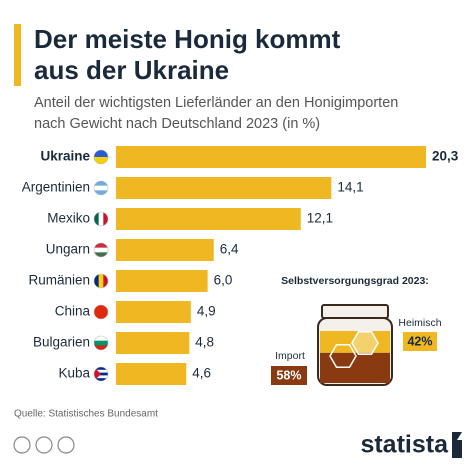 The height and width of the screenshot is (474, 474). I want to click on value-label: 4,9, so click(206, 311).